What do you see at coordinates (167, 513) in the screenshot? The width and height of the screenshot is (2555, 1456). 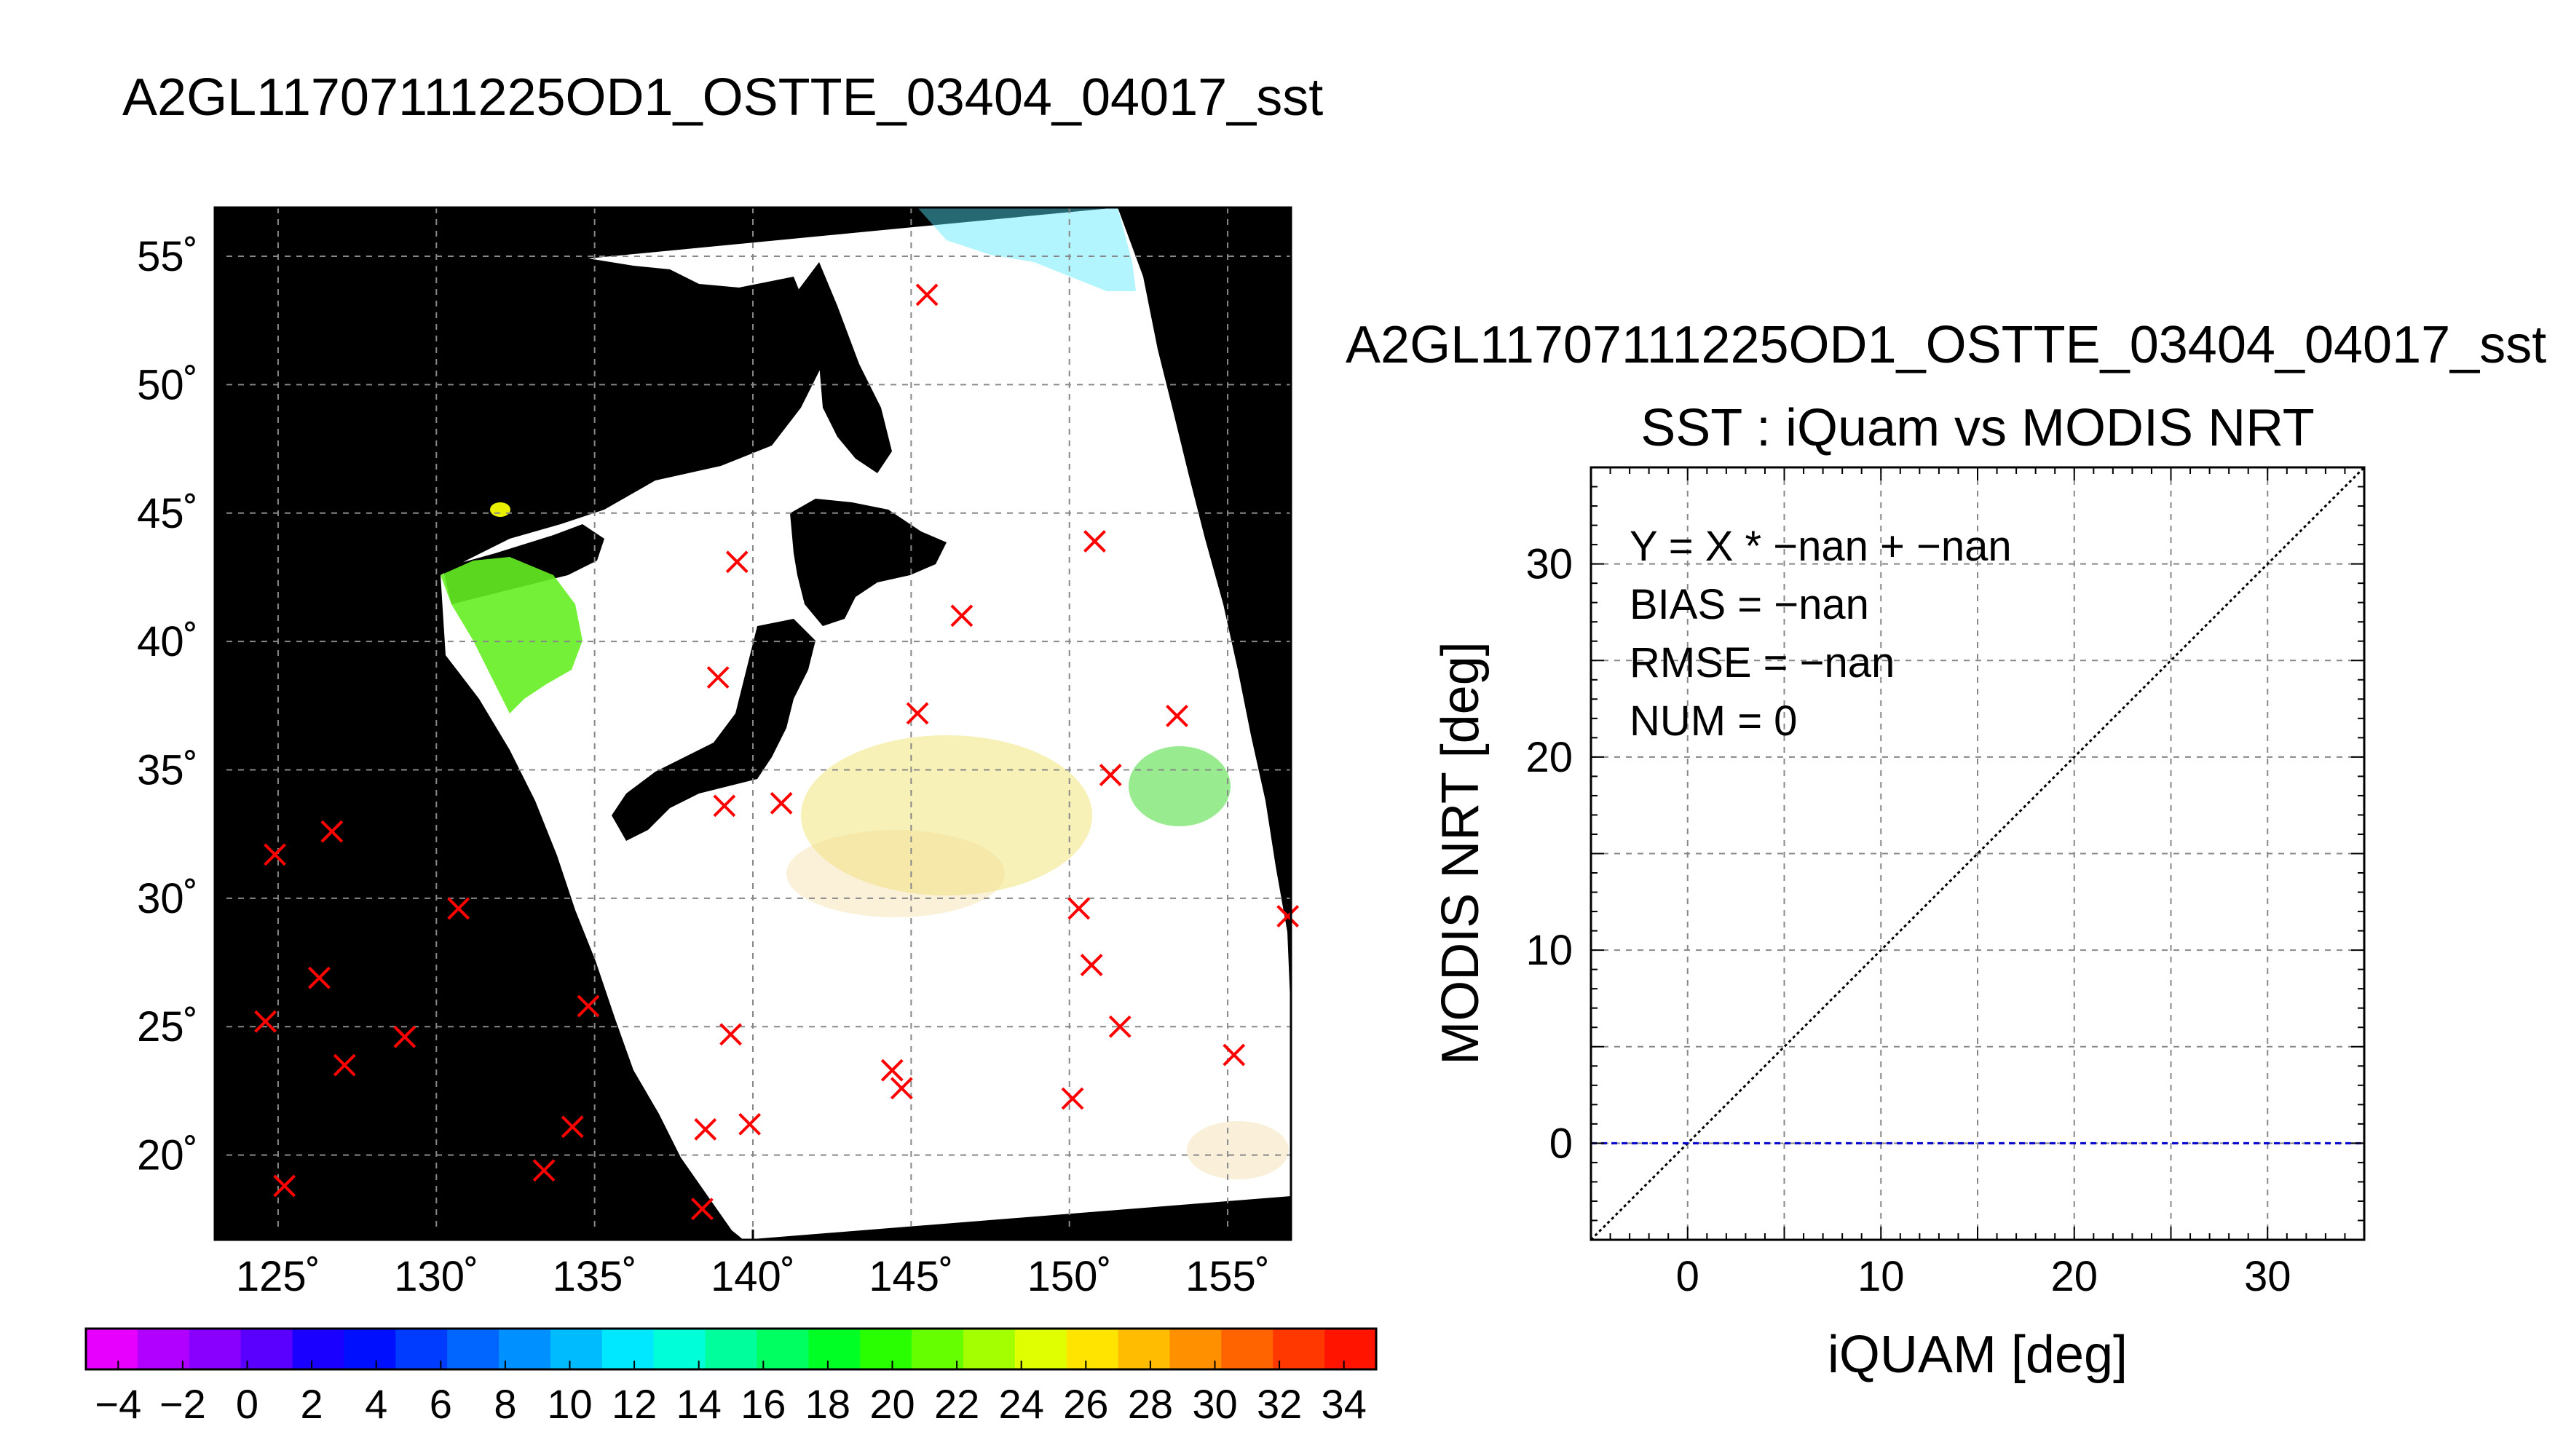 I see `map-y-tick-label: 45˚` at bounding box center [167, 513].